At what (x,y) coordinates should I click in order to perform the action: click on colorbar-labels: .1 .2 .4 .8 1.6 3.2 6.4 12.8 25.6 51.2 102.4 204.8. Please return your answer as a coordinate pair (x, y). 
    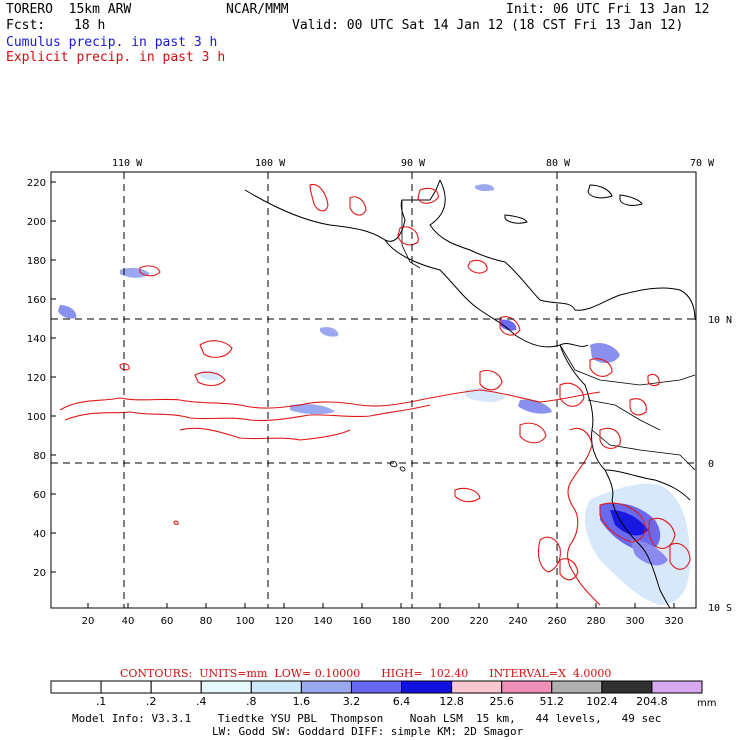
    Looking at the image, I should click on (382, 701).